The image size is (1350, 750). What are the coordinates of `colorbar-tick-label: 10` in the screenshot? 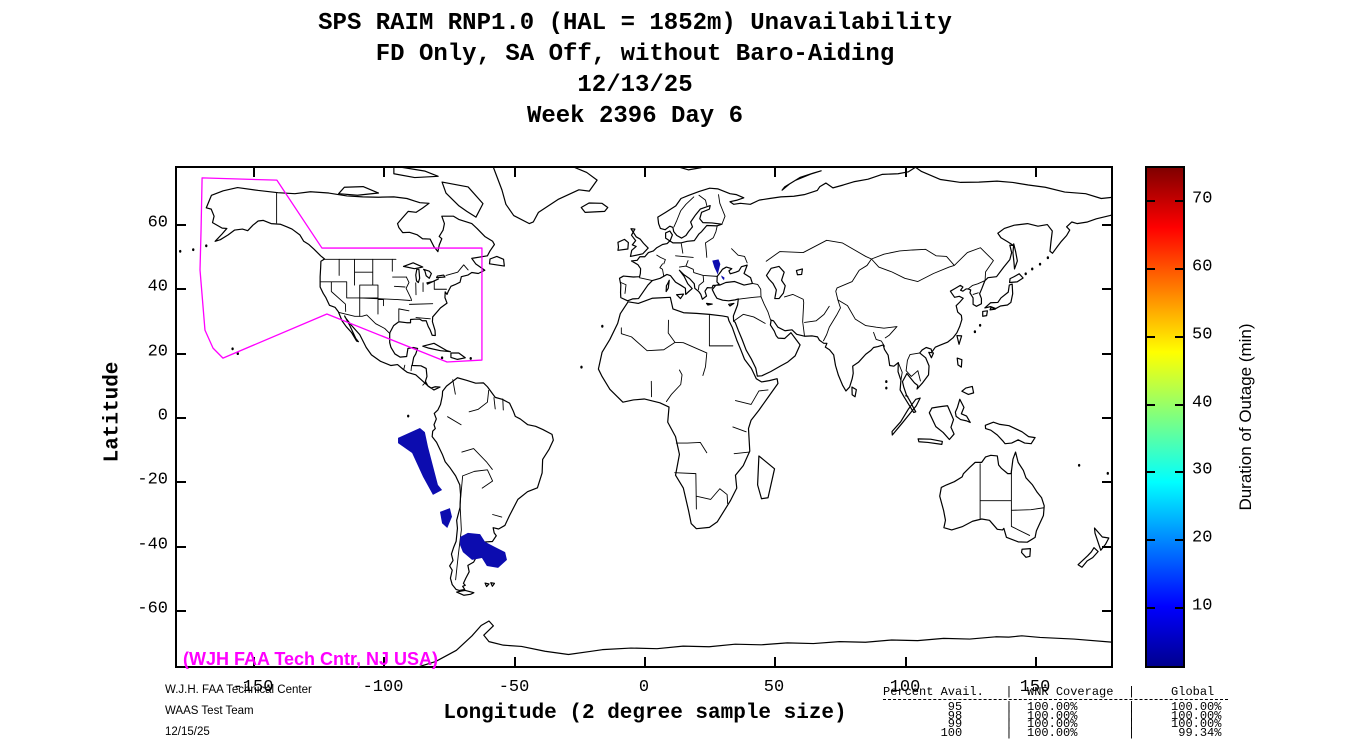 It's located at (1202, 606).